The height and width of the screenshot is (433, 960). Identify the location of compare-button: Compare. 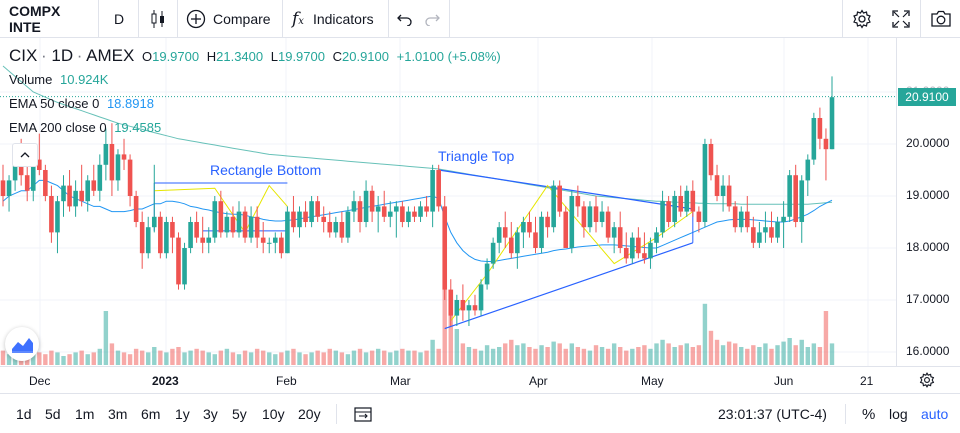
(228, 19).